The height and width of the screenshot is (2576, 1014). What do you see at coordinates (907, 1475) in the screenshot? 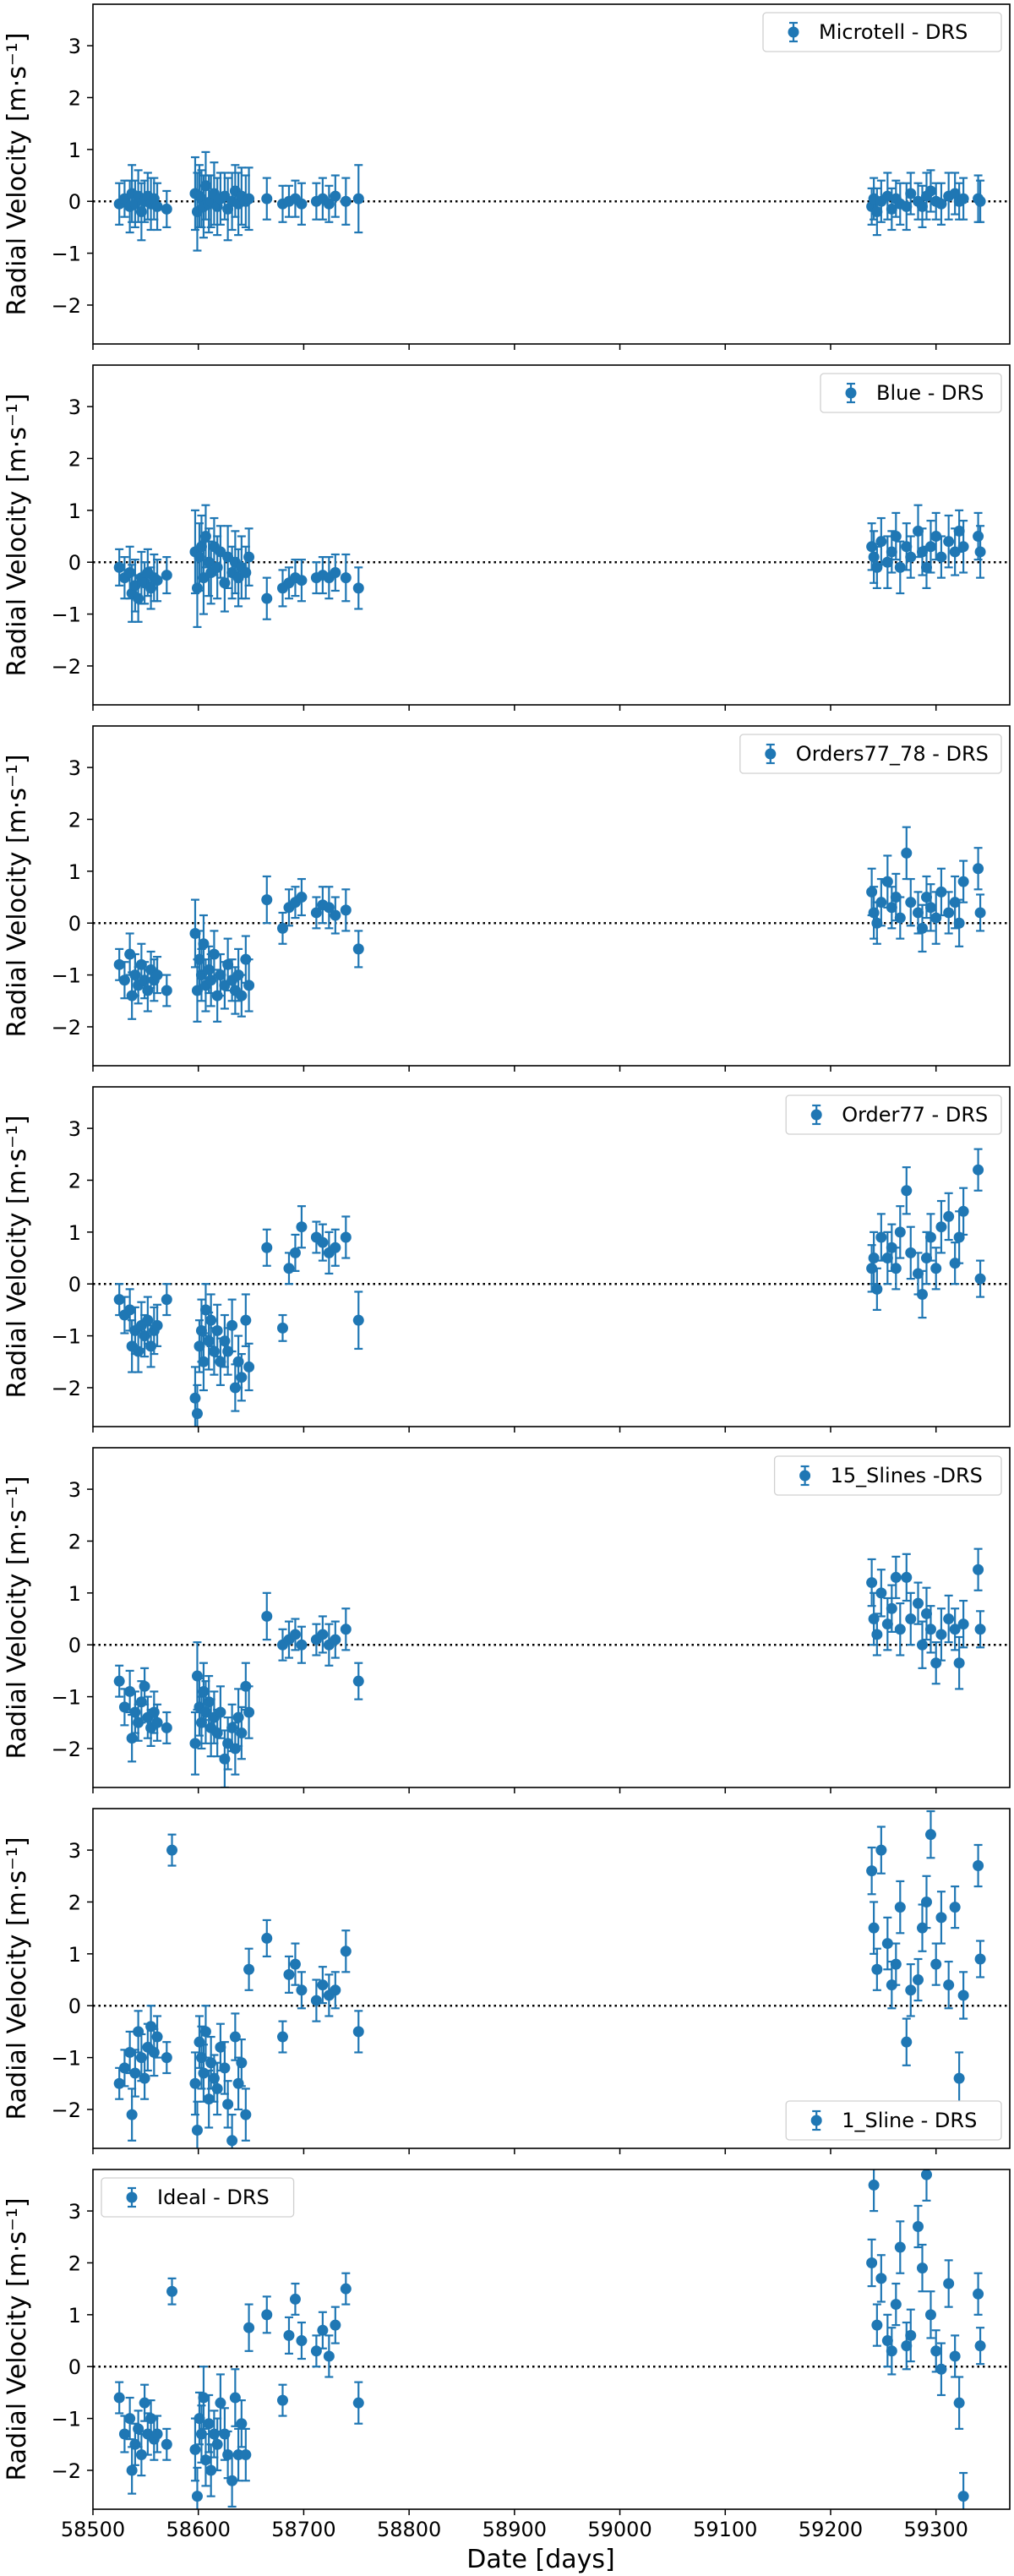
I see `legend-label: 15_Slines -DRS` at bounding box center [907, 1475].